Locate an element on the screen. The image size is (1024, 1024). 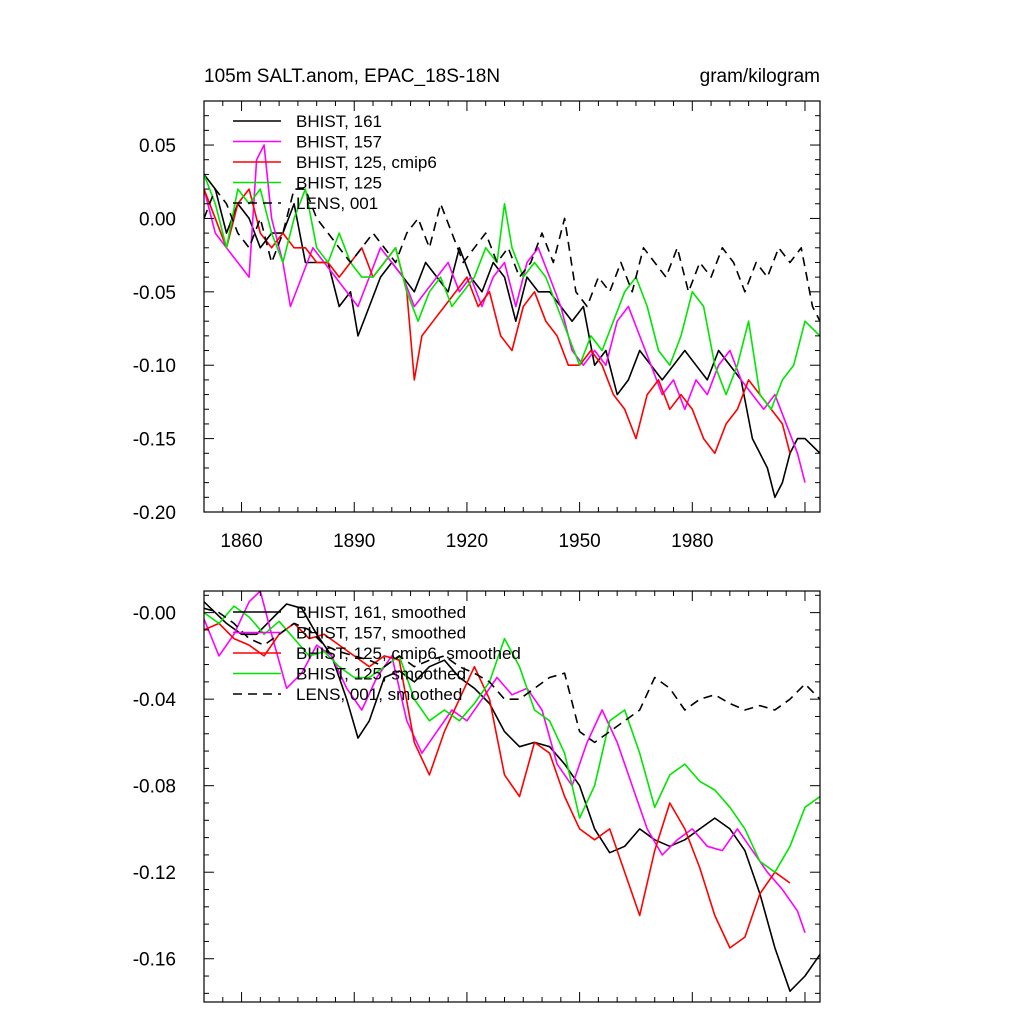
y-tick-label: -0.04 is located at coordinates (155, 700).